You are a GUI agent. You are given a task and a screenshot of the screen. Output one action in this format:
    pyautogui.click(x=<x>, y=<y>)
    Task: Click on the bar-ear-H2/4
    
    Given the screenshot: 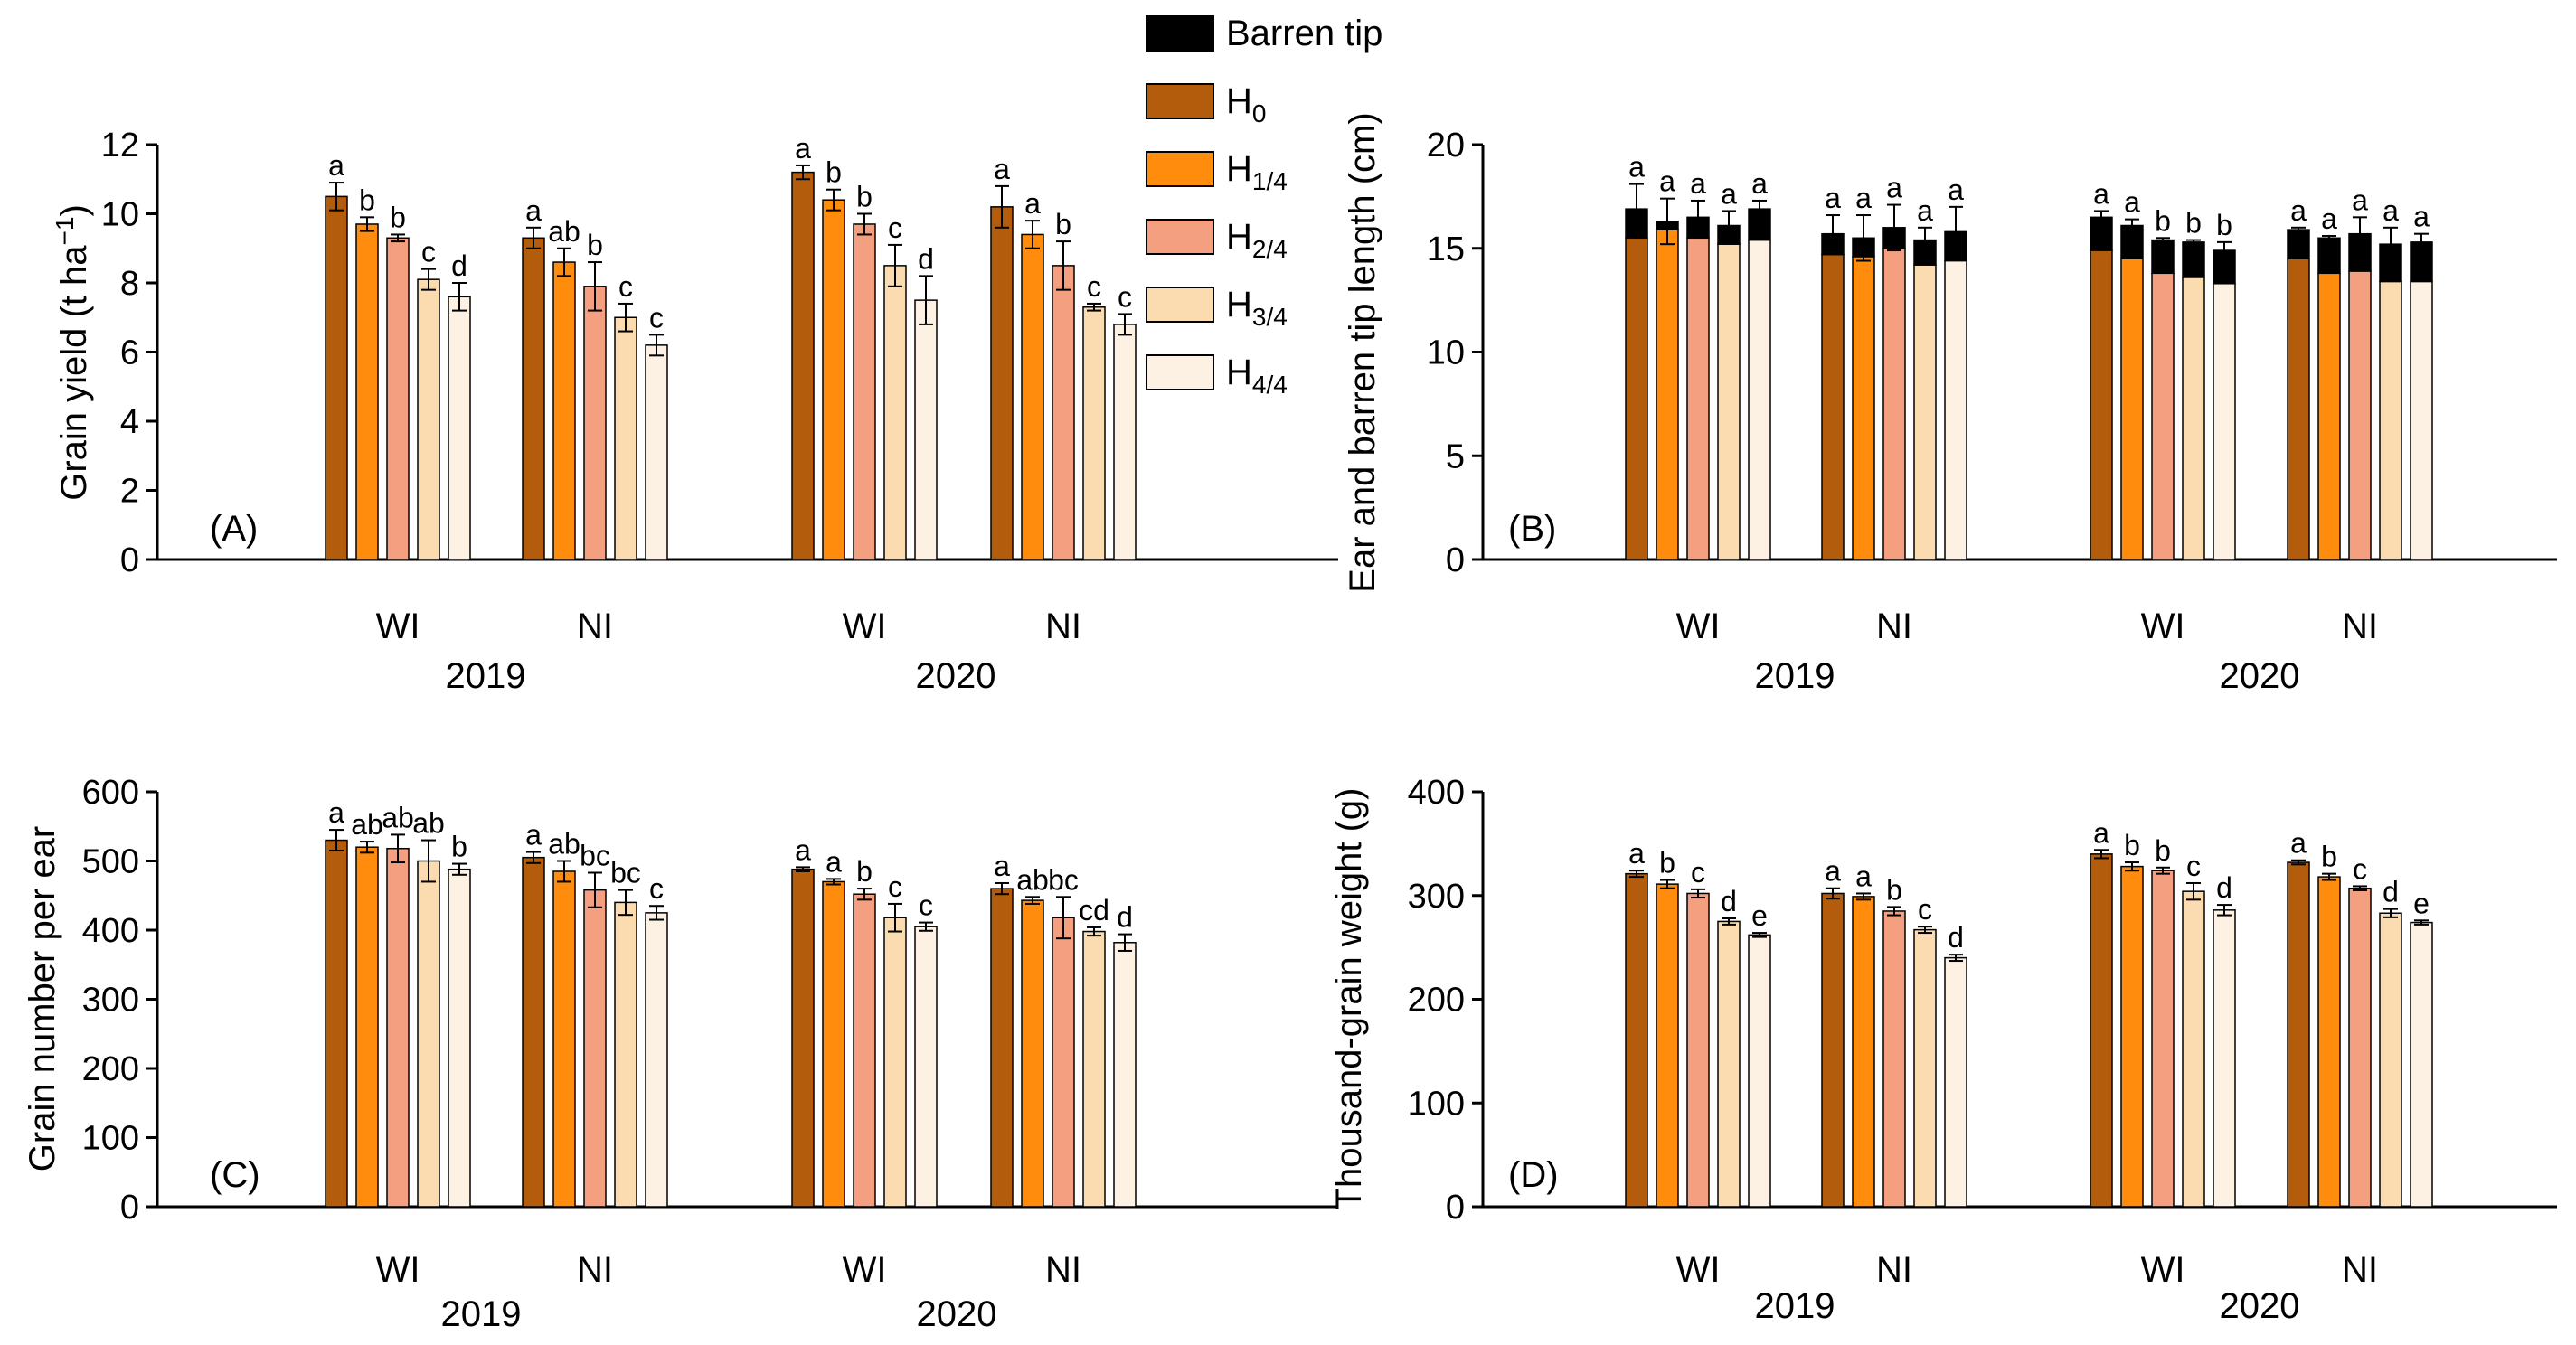 What is the action you would take?
    pyautogui.click(x=2360, y=415)
    